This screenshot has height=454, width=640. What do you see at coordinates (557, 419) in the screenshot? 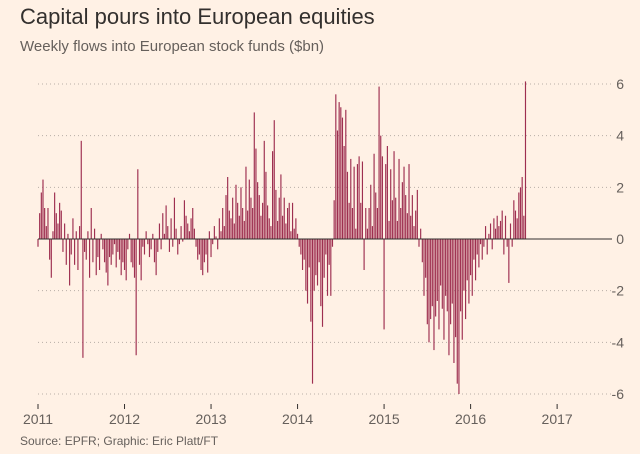
I see `x-tick-label: 2017` at bounding box center [557, 419].